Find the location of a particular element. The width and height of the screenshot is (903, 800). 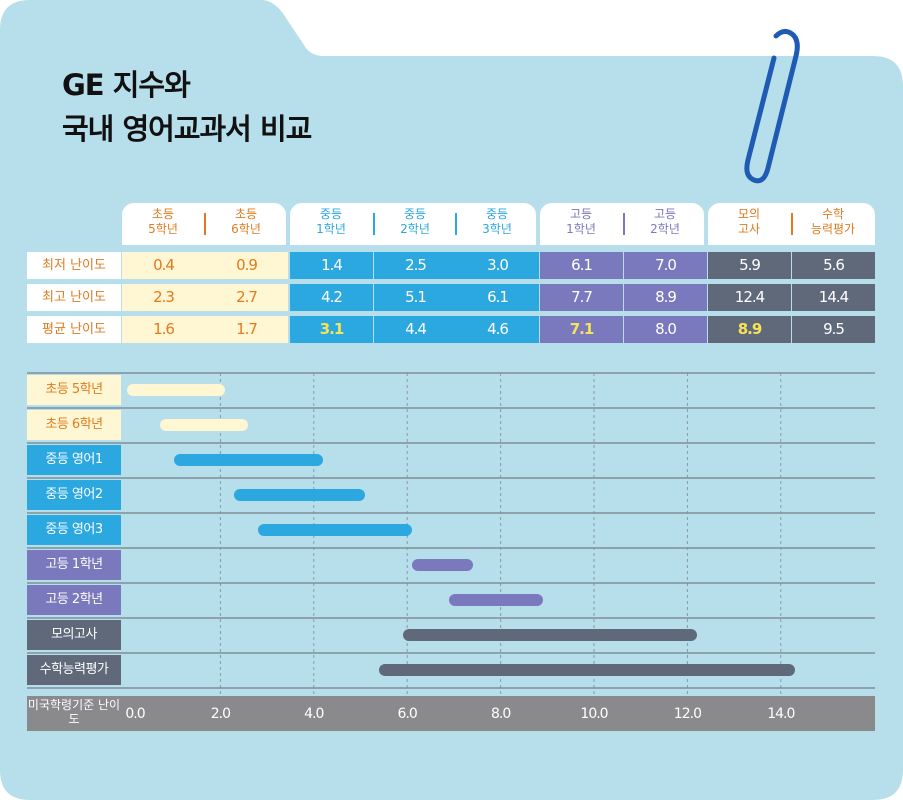

column-header: 수학 능력평가 is located at coordinates (833, 222).